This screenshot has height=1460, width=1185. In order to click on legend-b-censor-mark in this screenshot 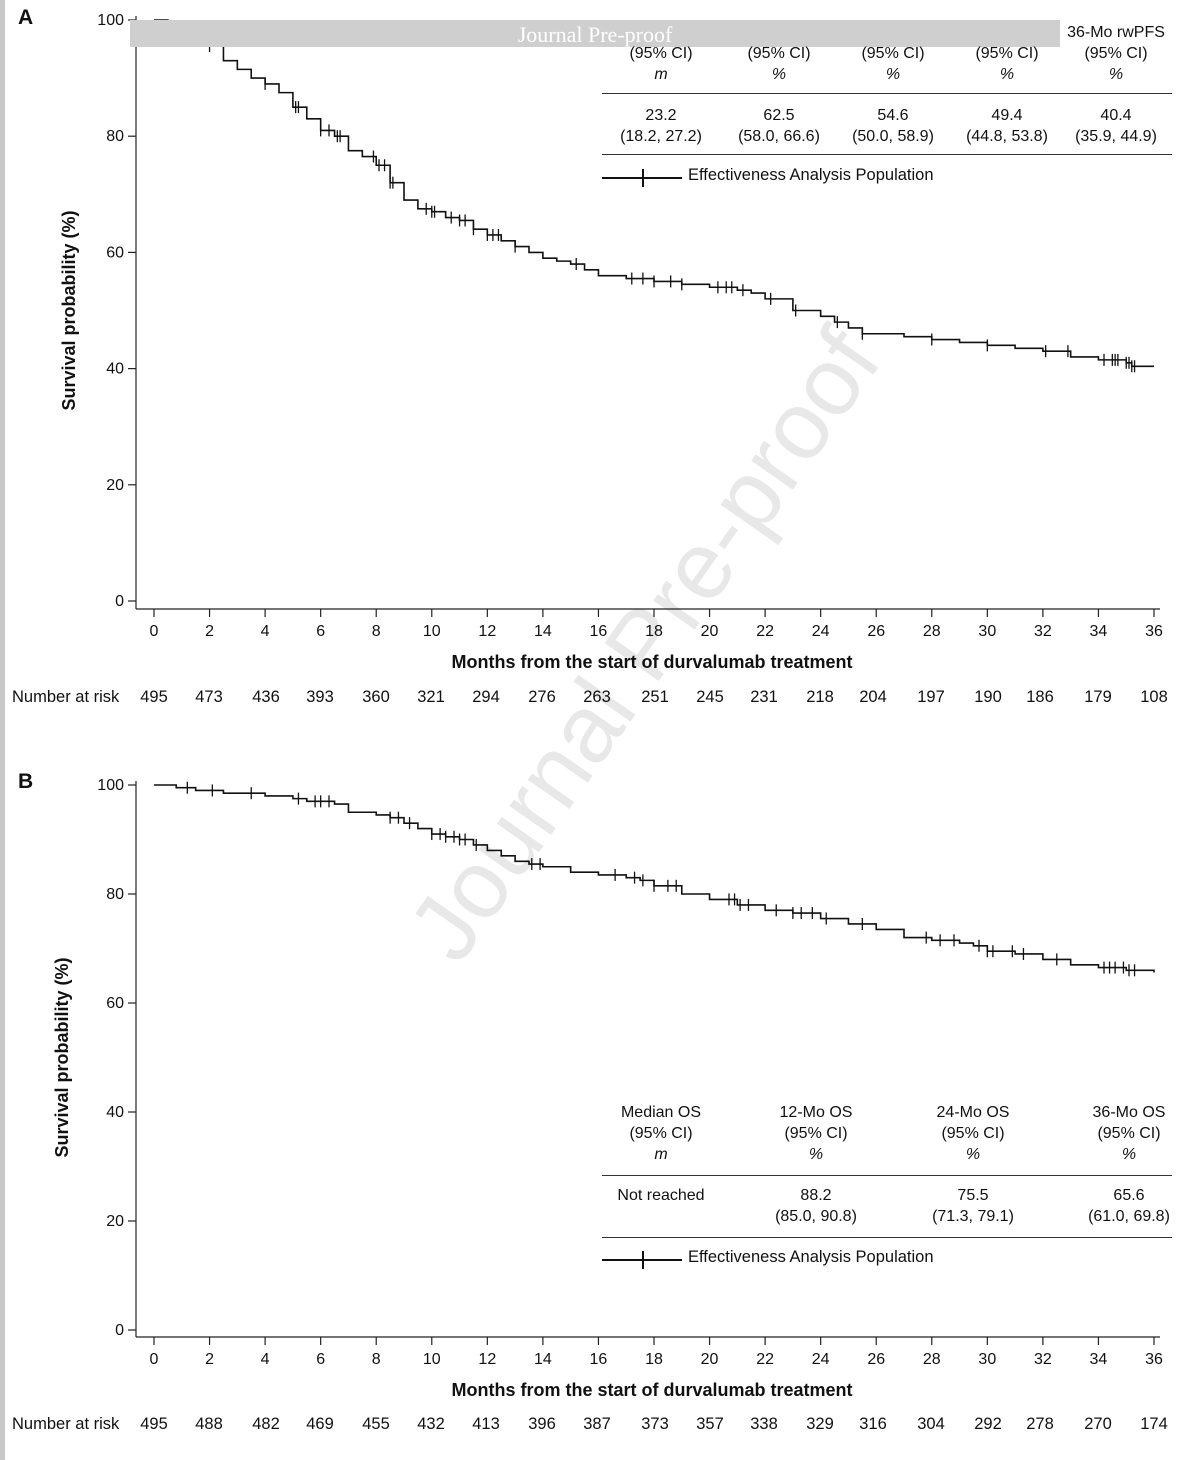, I will do `click(643, 1260)`.